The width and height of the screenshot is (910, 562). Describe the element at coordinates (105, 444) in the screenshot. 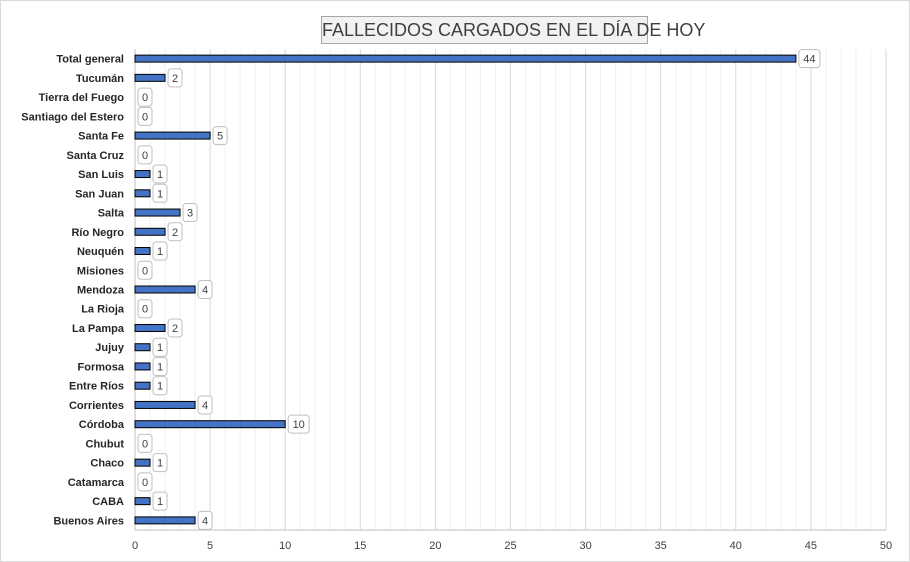

I see `category-label: Chubut` at that location.